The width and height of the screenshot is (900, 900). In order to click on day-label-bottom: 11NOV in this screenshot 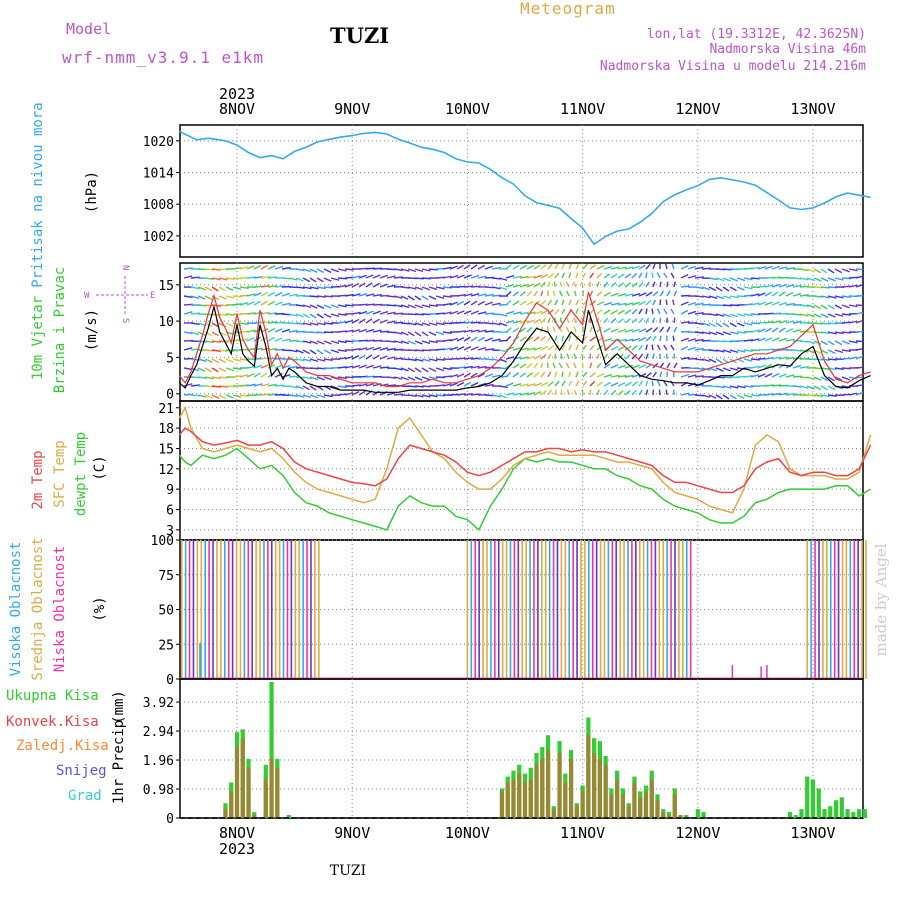, I will do `click(582, 833)`.